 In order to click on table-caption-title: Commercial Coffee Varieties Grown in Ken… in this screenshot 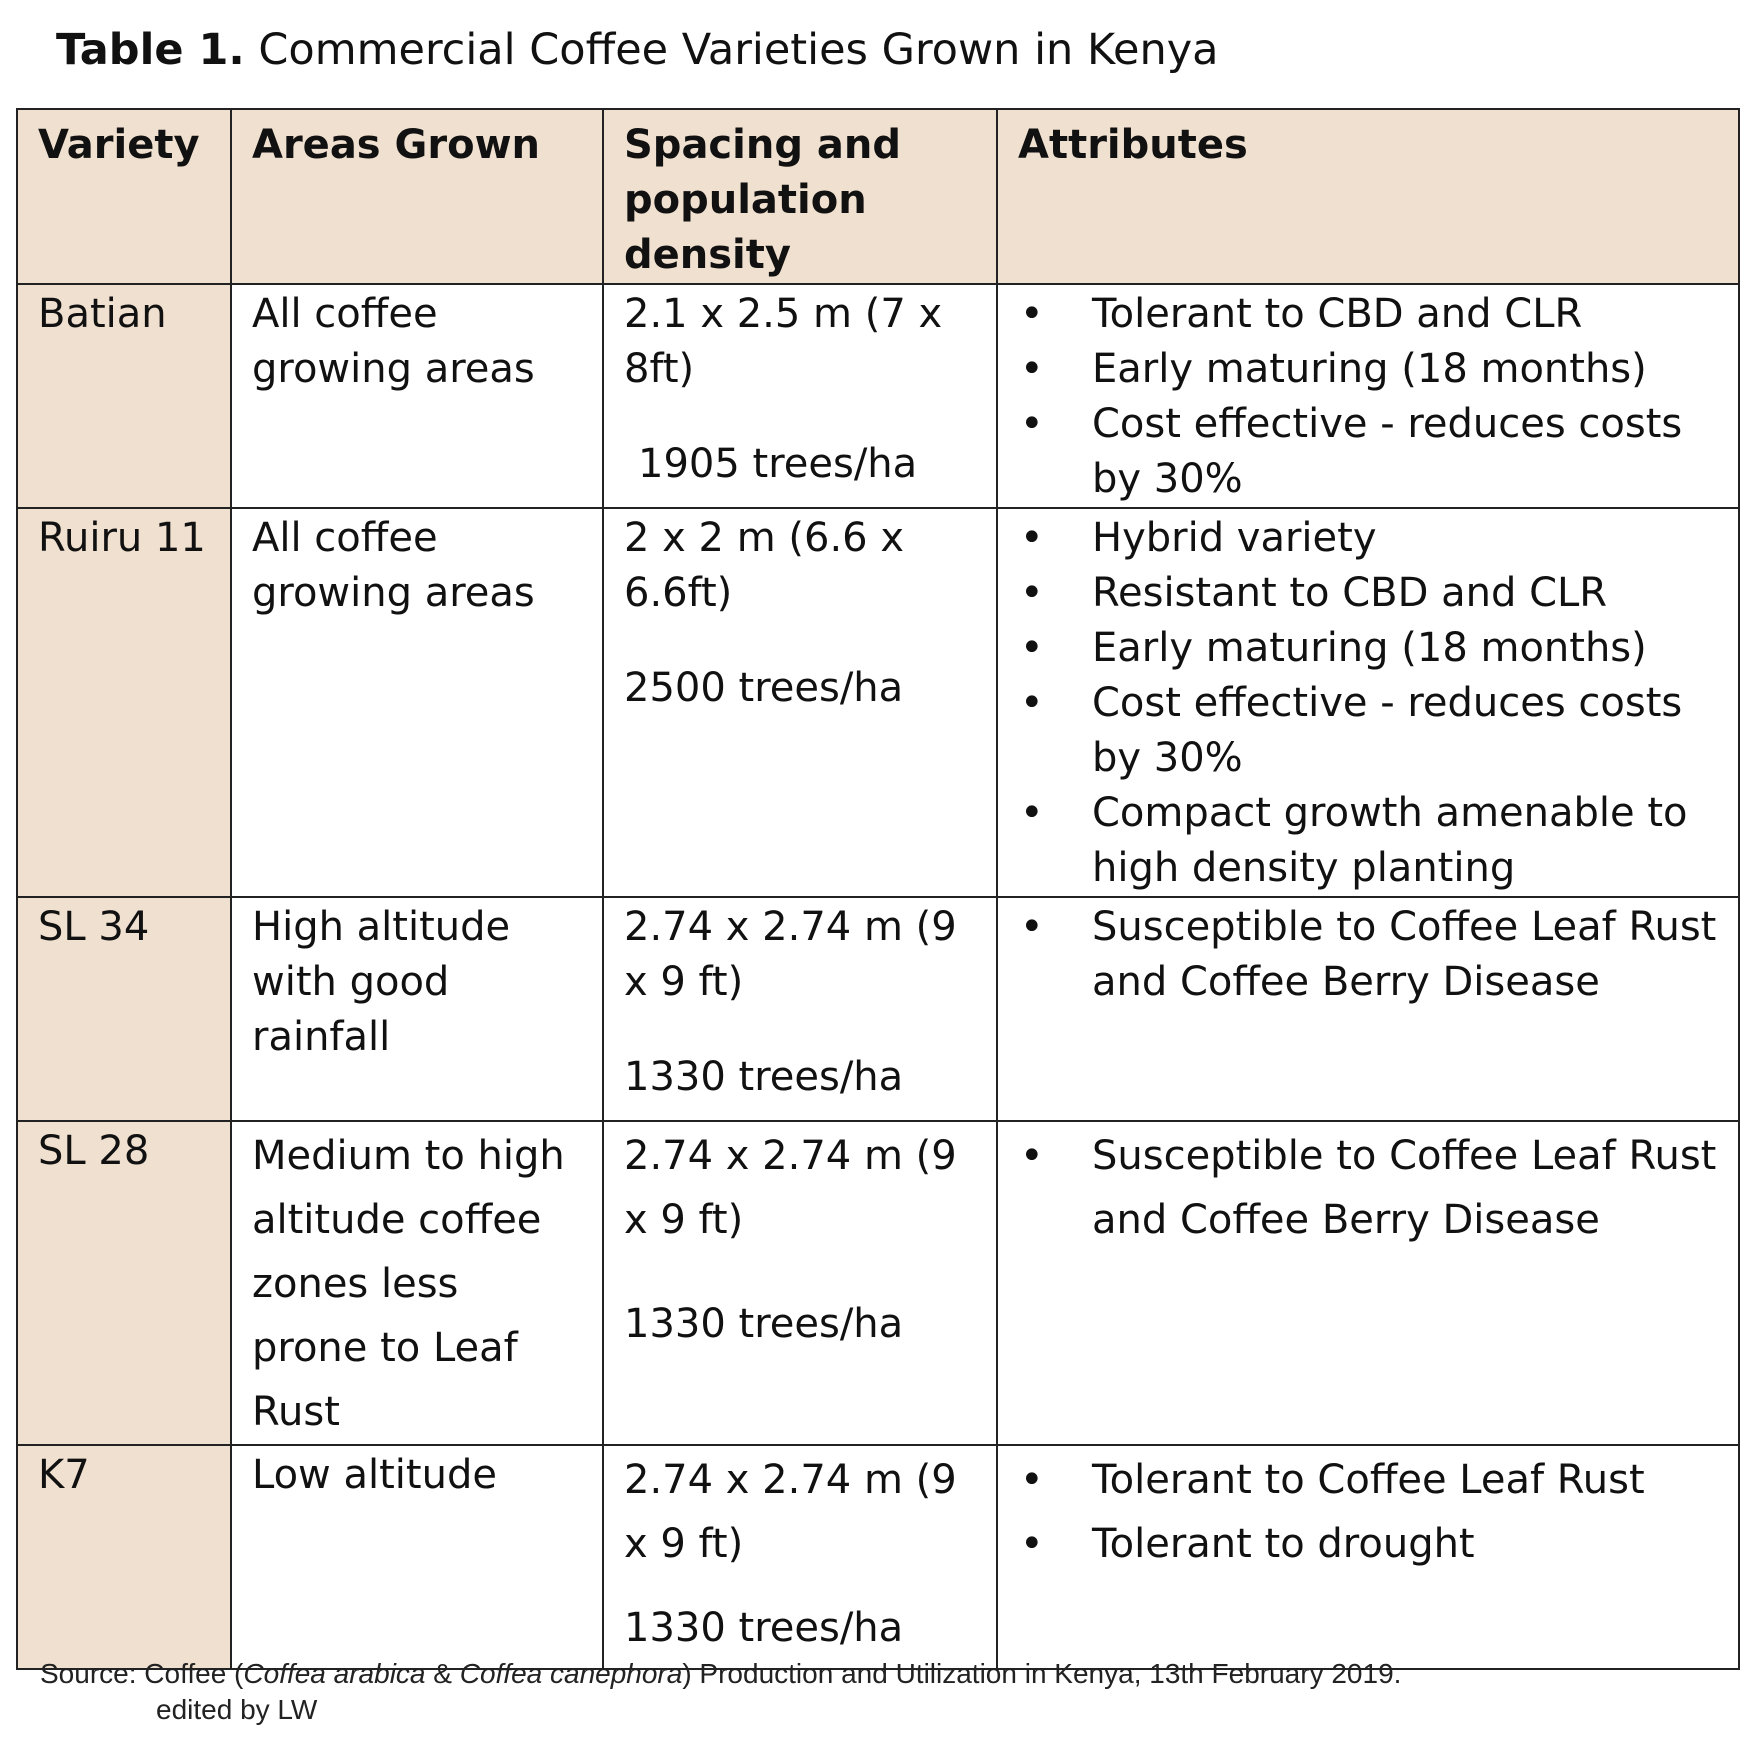, I will do `click(738, 50)`.